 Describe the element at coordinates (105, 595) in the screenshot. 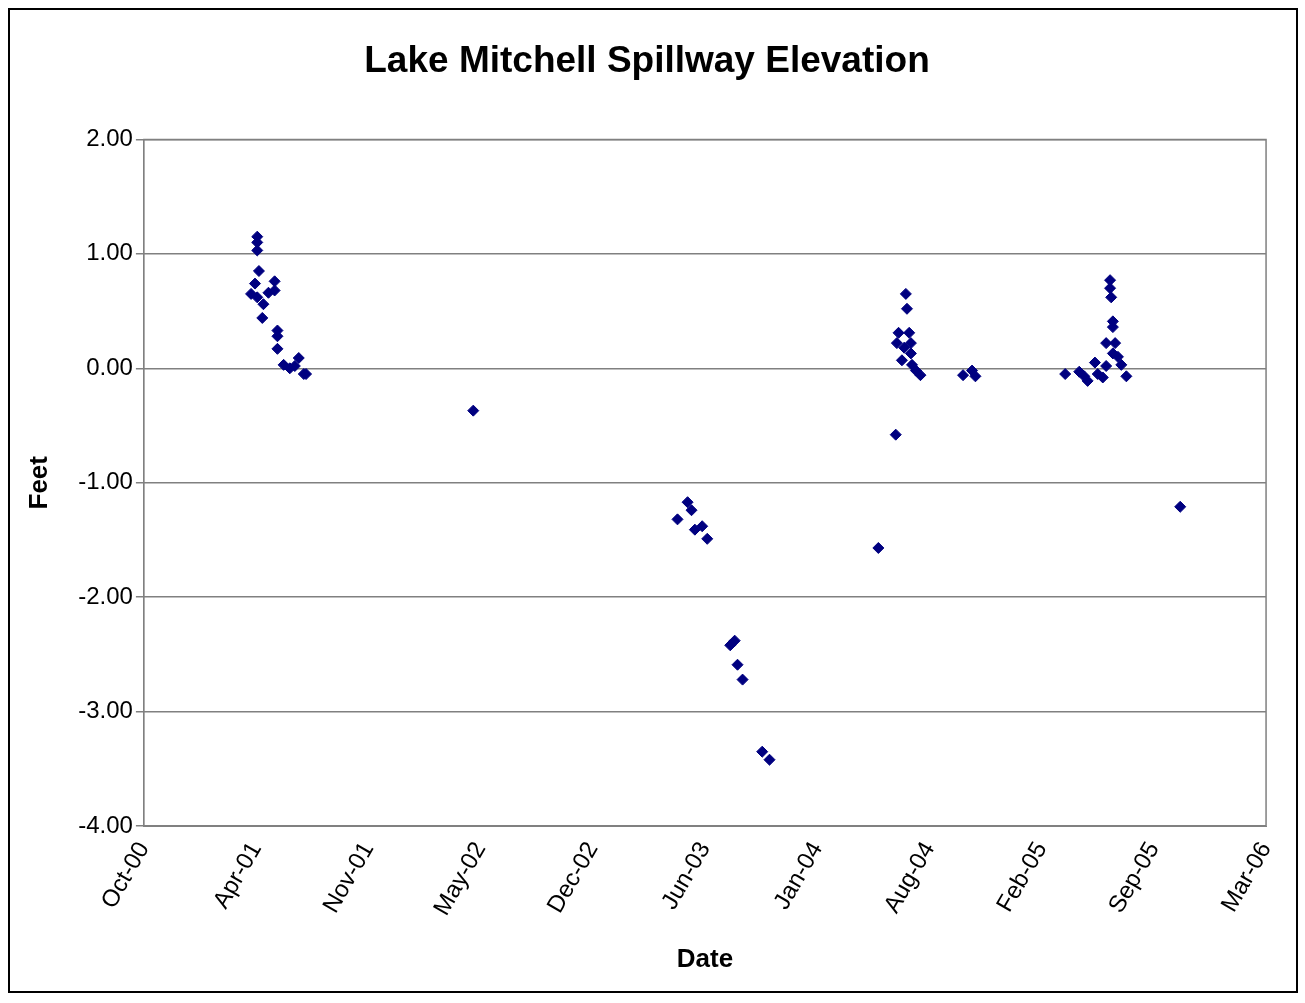

I see `y-tick-label: -2.00` at that location.